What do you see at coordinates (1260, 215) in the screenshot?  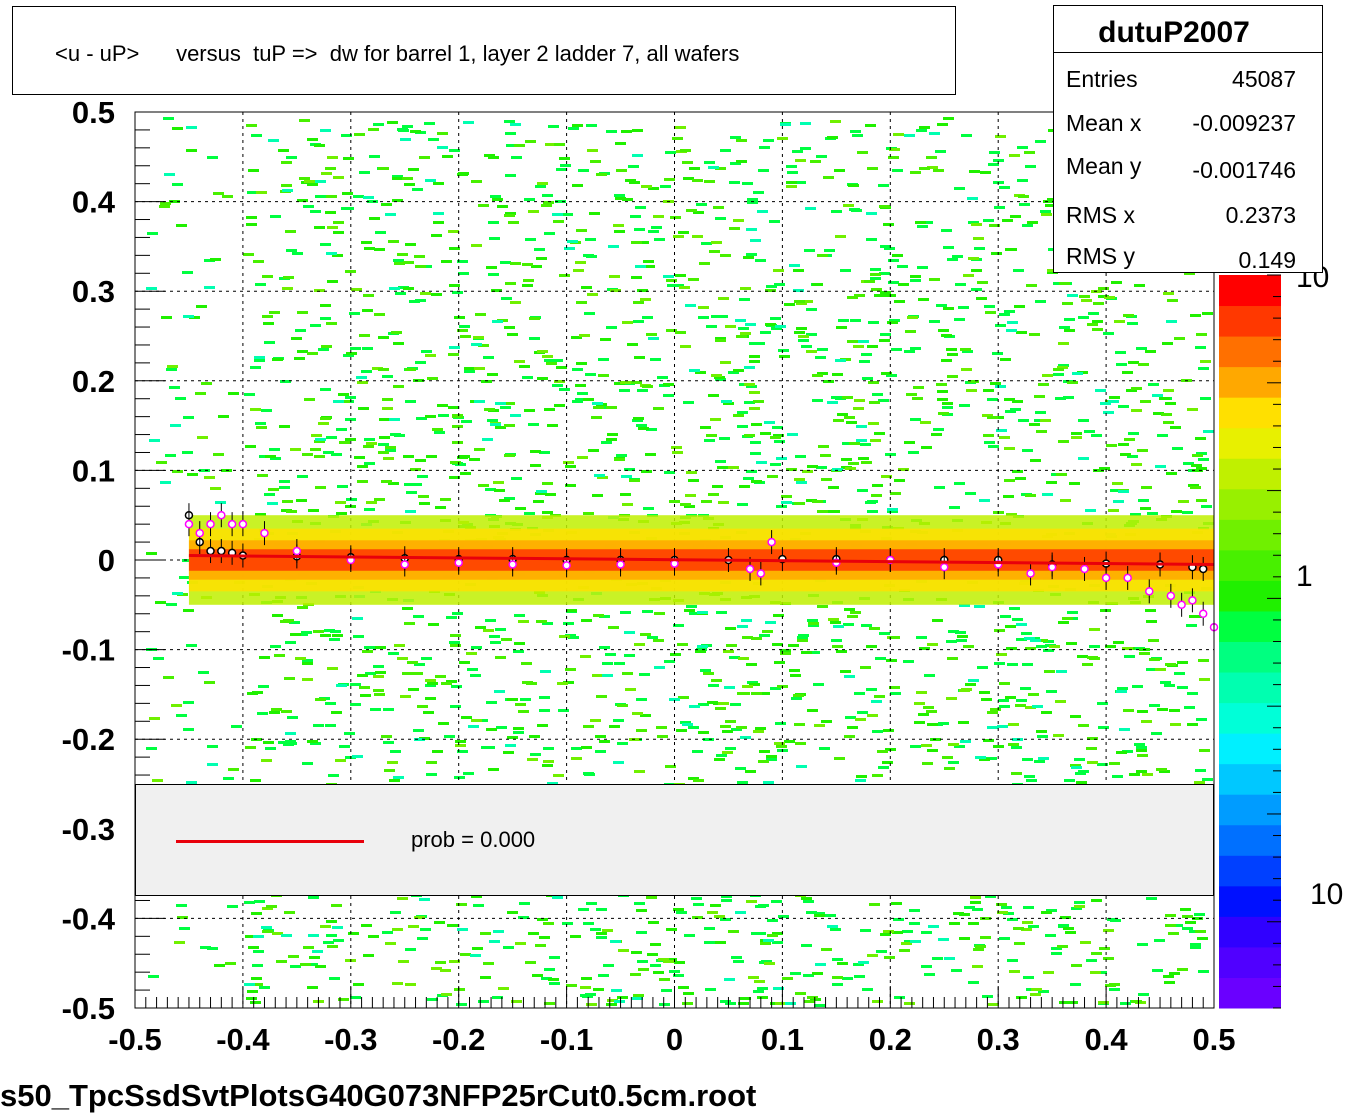 I see `stats-value: 0.2373` at bounding box center [1260, 215].